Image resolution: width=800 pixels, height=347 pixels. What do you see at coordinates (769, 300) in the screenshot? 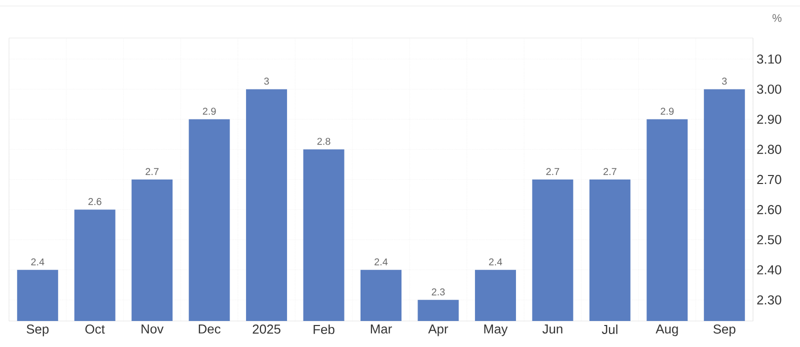
I see `y-tick-label: 2.30` at bounding box center [769, 300].